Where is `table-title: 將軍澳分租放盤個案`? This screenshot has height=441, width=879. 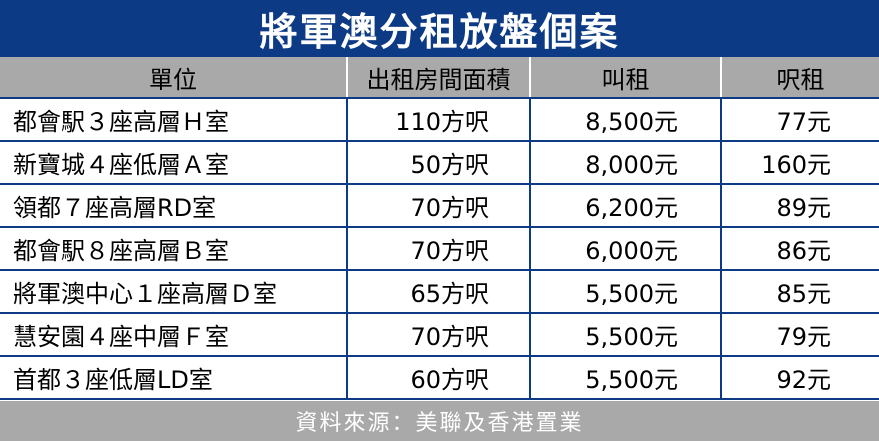
table-title: 將軍澳分租放盤個案 is located at coordinates (439, 28).